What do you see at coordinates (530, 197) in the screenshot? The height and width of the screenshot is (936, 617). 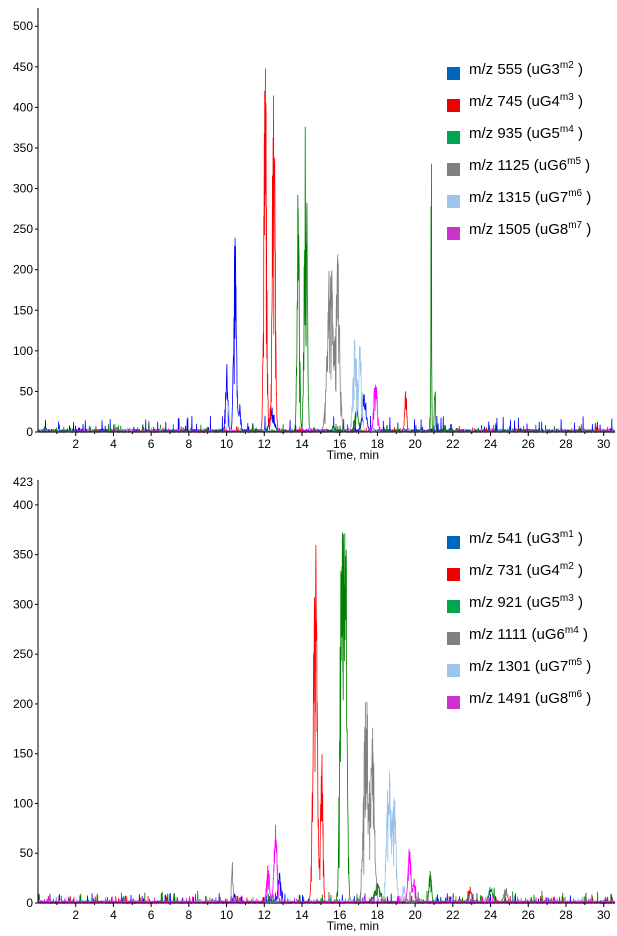 I see `legend-entry: m/z 1315 (uG7m6 )` at bounding box center [530, 197].